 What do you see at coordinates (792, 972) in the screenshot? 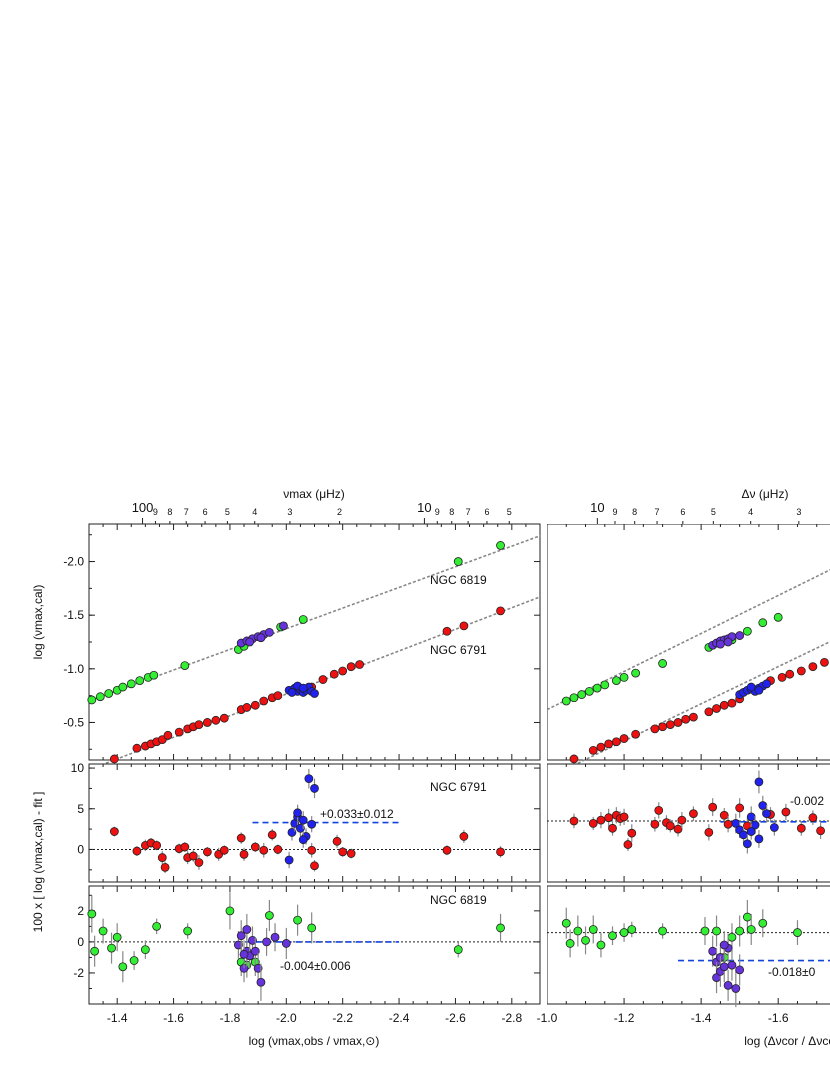
I see `label-offset-6819-right: -0.018±0` at bounding box center [792, 972].